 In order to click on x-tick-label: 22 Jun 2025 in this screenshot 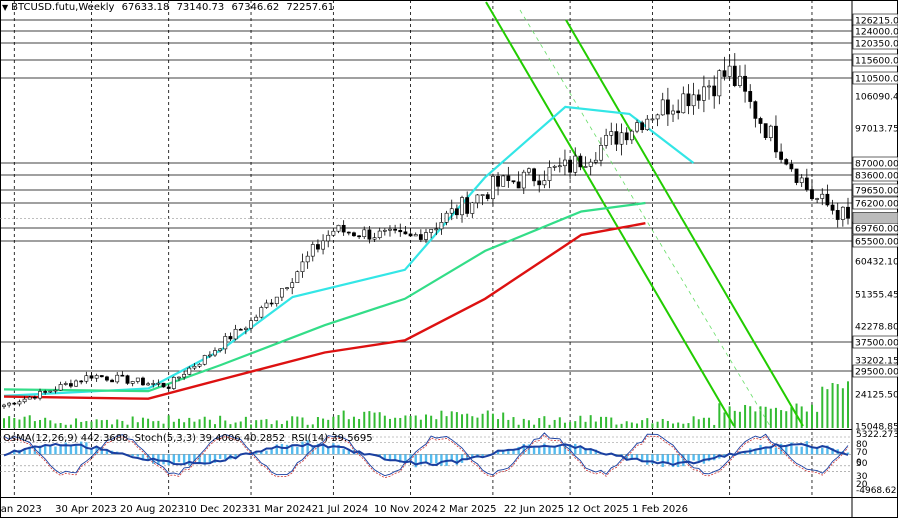, I will do `click(534, 509)`.